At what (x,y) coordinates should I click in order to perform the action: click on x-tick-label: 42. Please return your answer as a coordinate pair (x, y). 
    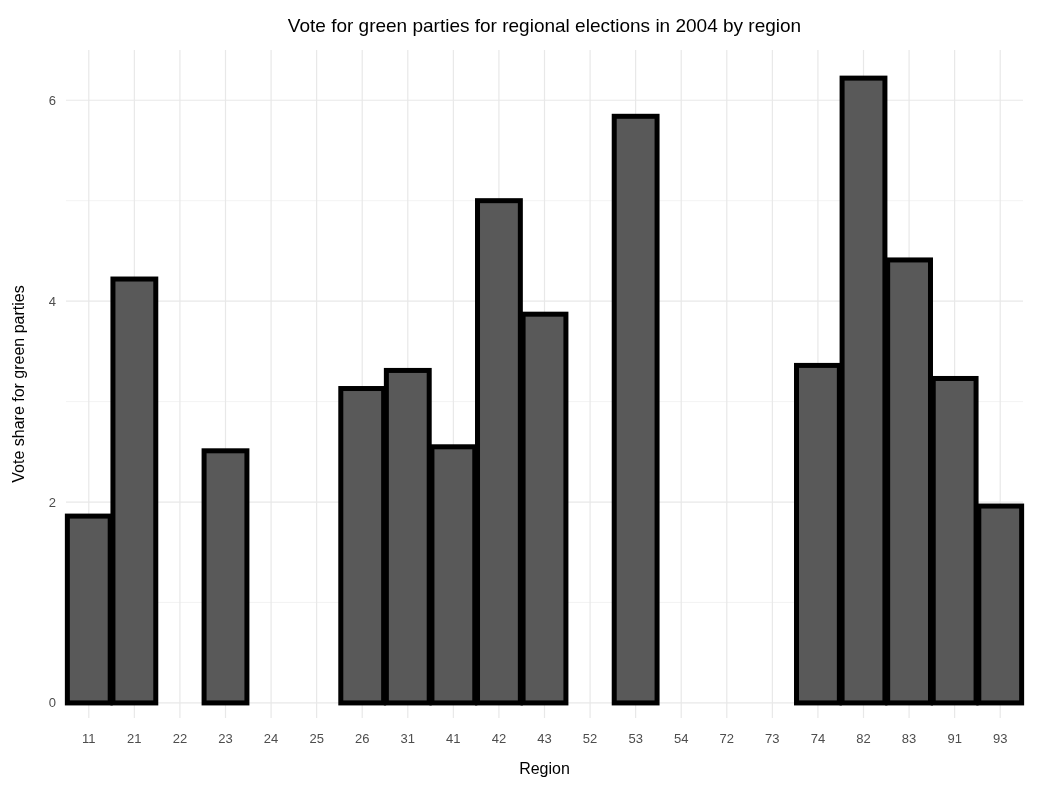
    Looking at the image, I should click on (499, 738).